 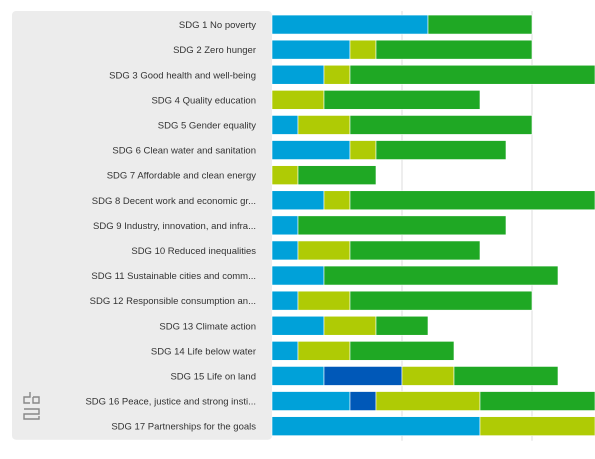 I want to click on cbs-logo-icon, so click(x=31, y=406).